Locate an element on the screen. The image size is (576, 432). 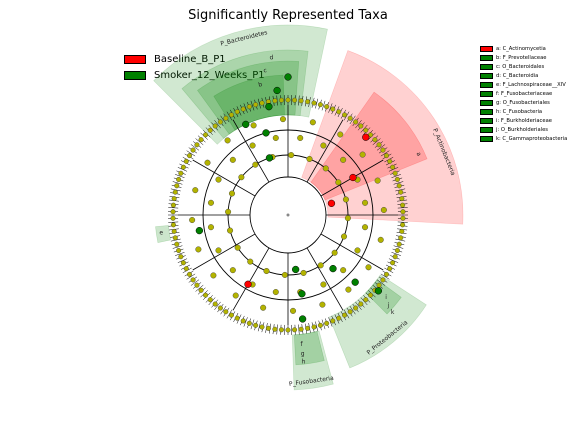
taxa-label: d: C_Bacteroidia is located at coordinates (517, 75).